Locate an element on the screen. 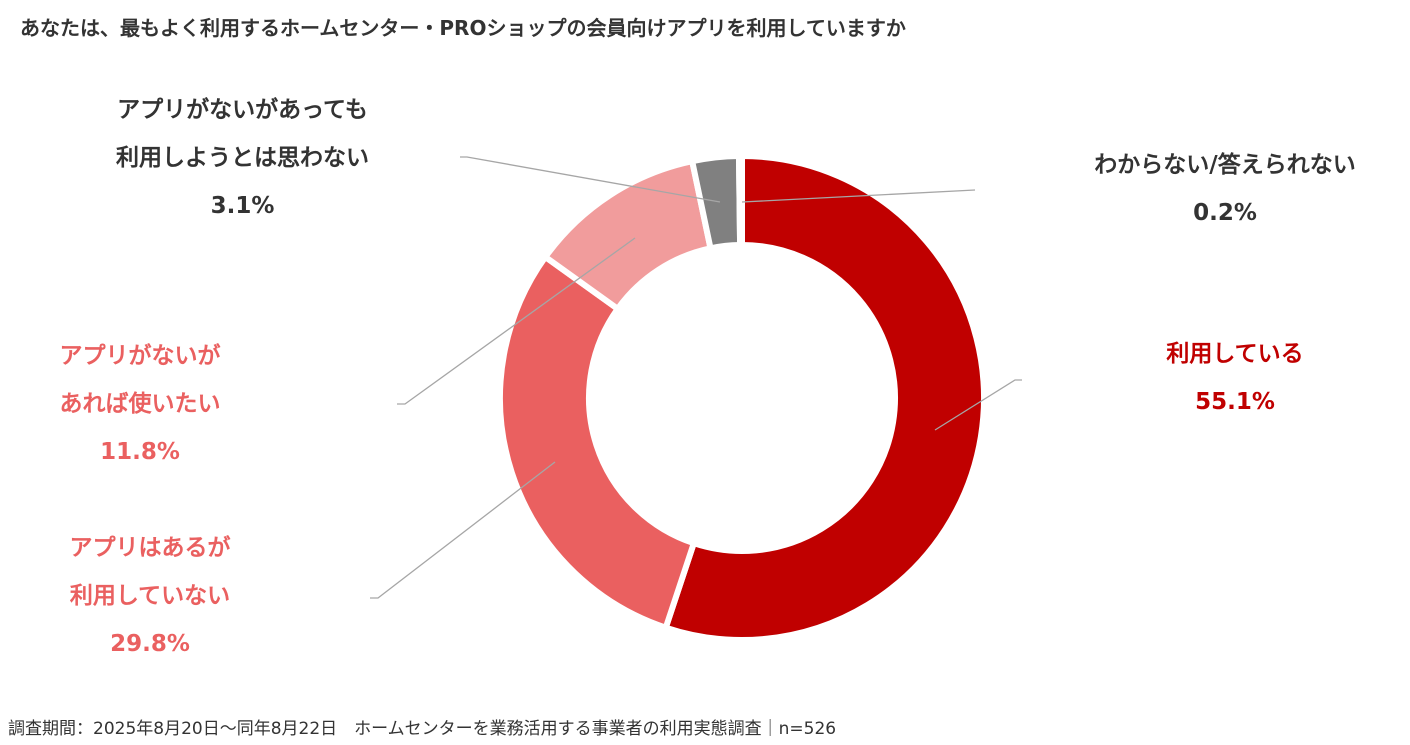 This screenshot has width=1410, height=745. slice-label-text: 利用している is located at coordinates (1235, 354).